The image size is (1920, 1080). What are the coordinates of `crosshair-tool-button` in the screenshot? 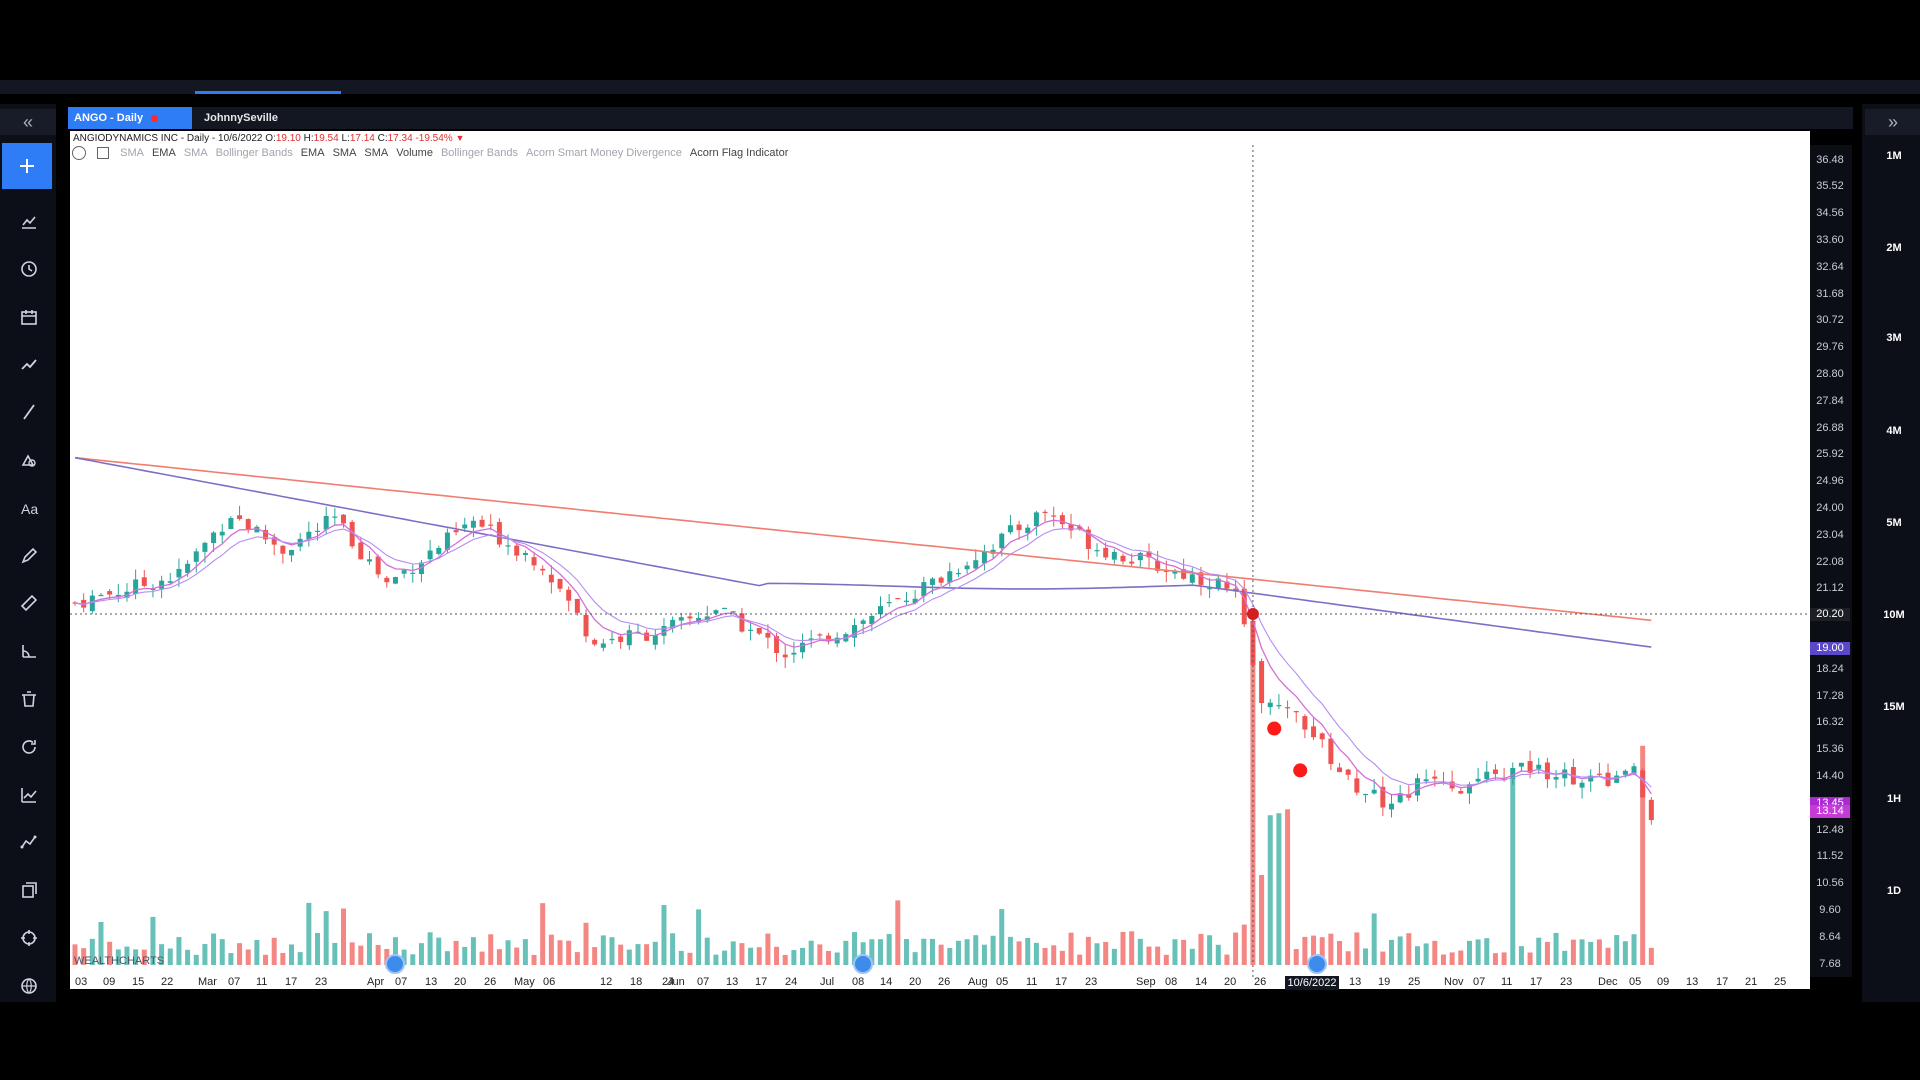 It's located at (29, 938).